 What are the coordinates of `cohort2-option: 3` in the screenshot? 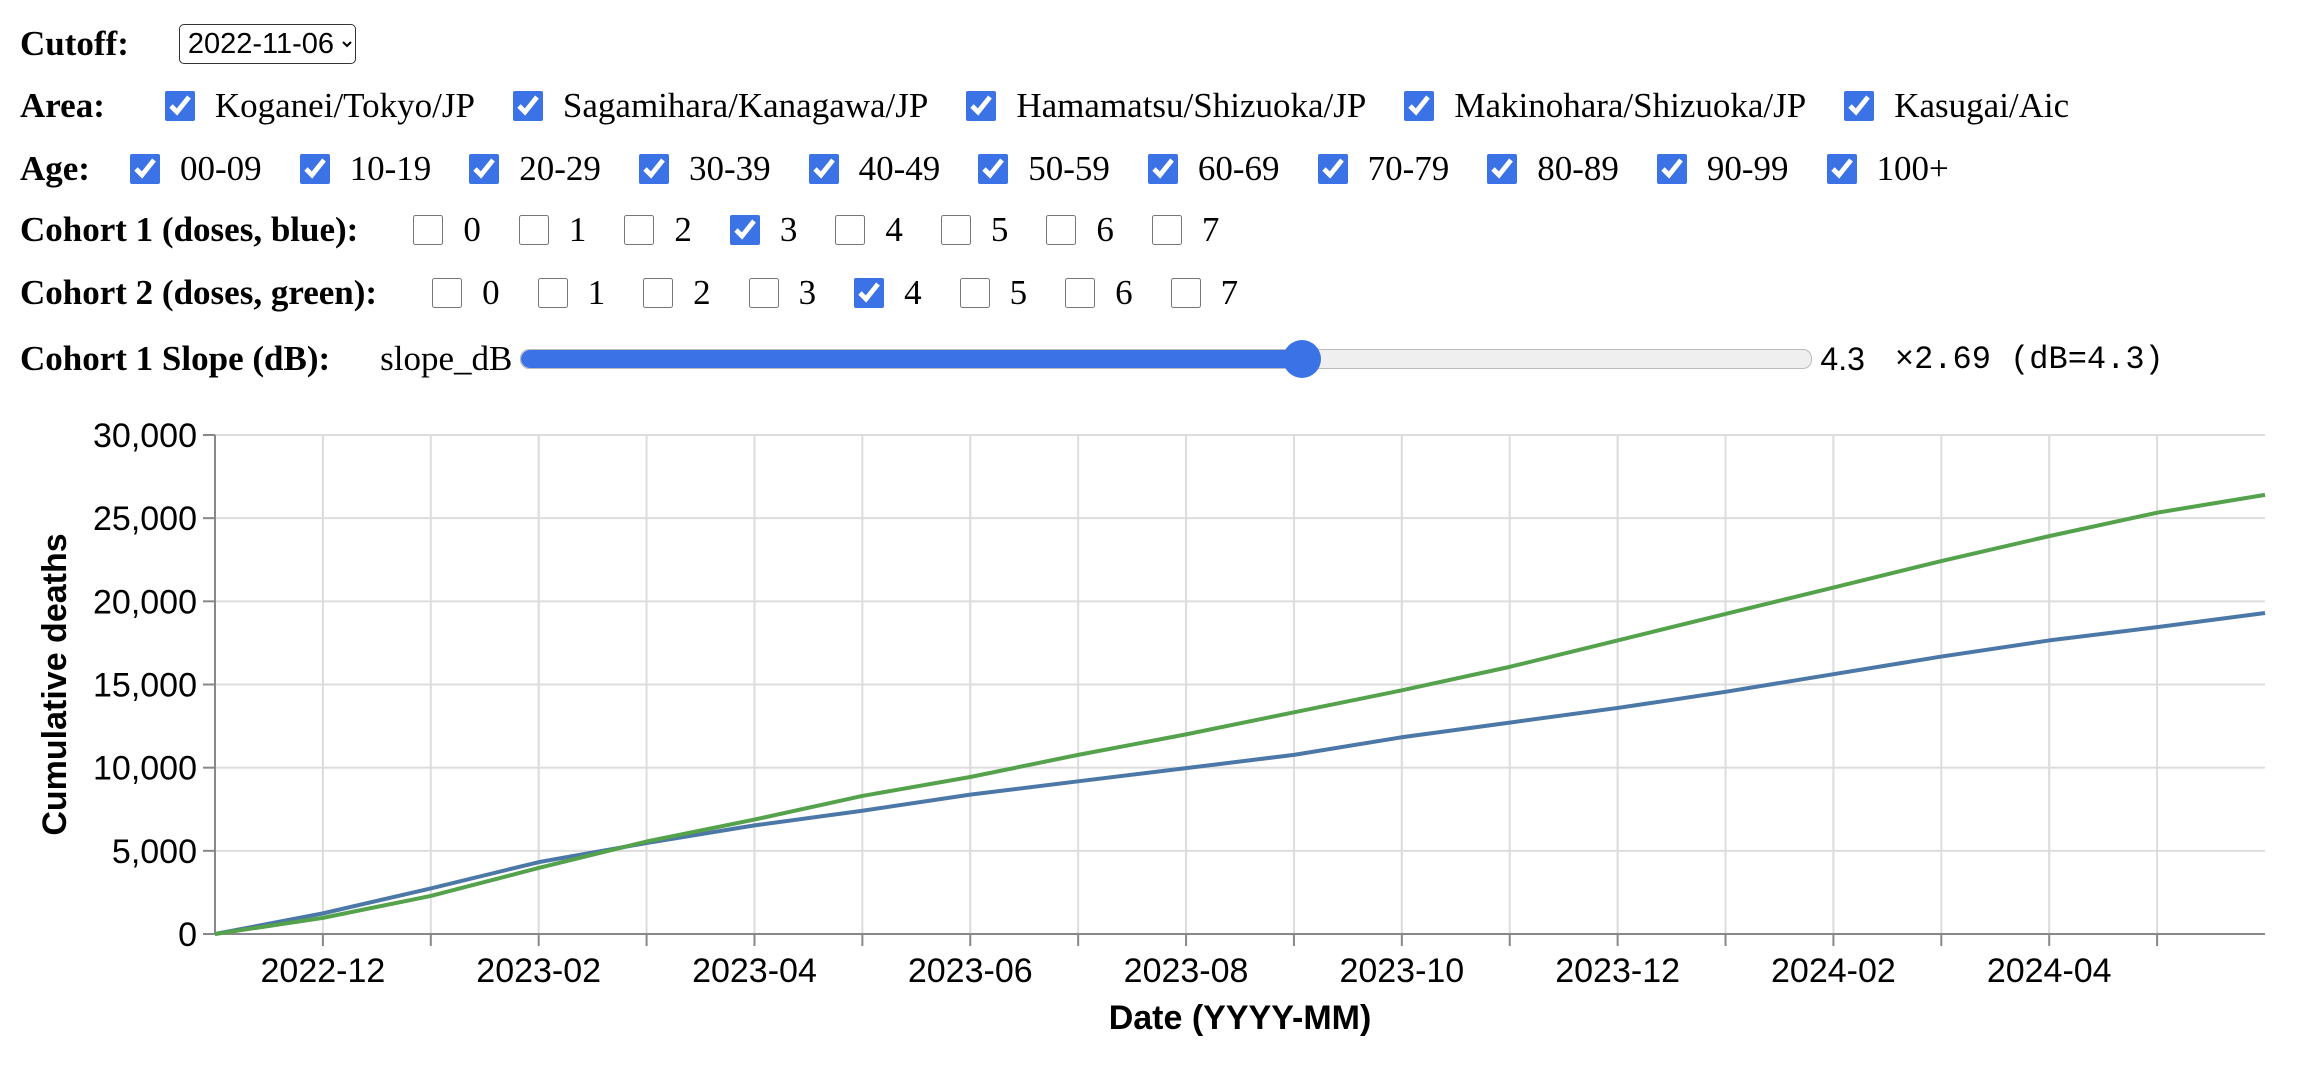 It's located at (782, 293).